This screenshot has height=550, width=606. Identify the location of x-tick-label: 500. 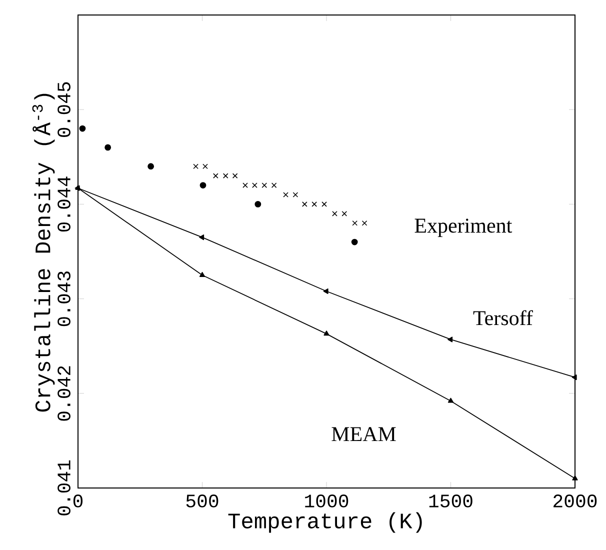
(202, 501).